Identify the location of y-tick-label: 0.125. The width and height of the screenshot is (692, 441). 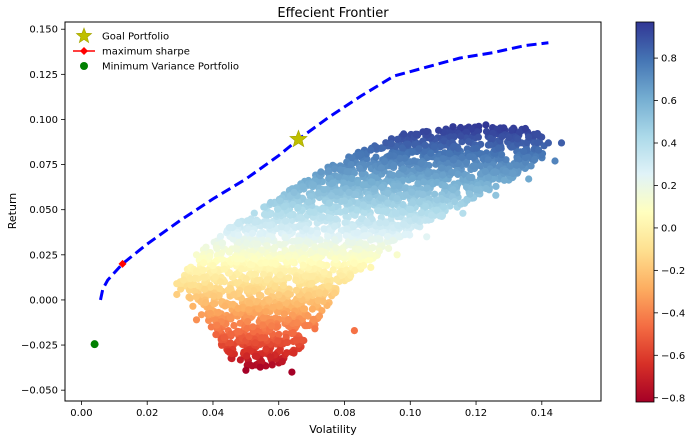
(43, 75).